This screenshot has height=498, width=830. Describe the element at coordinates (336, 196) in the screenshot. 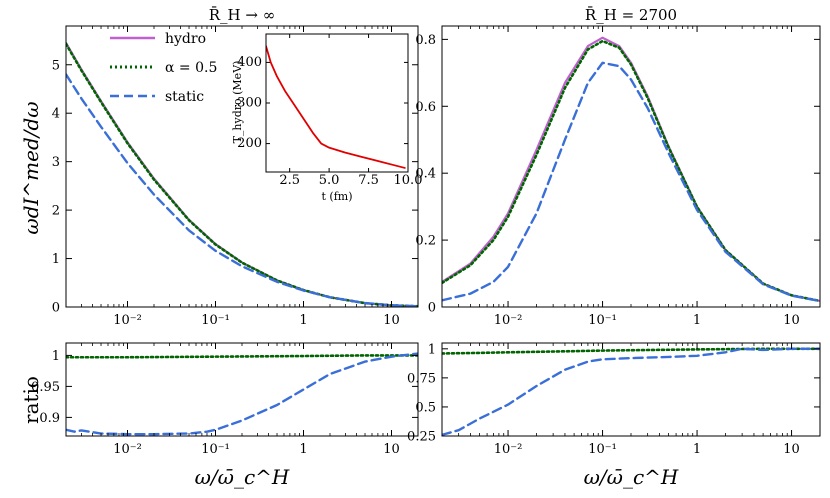

I see `inset-xlabel: t (fm)` at that location.